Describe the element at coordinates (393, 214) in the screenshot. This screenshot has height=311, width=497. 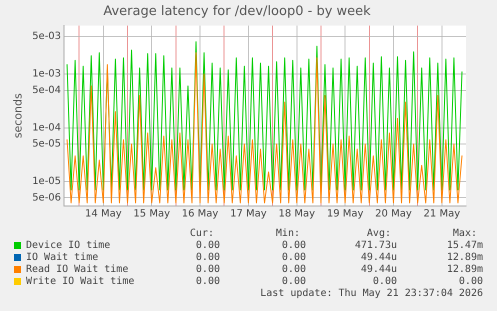
I see `x-tick-label: 20 May` at that location.